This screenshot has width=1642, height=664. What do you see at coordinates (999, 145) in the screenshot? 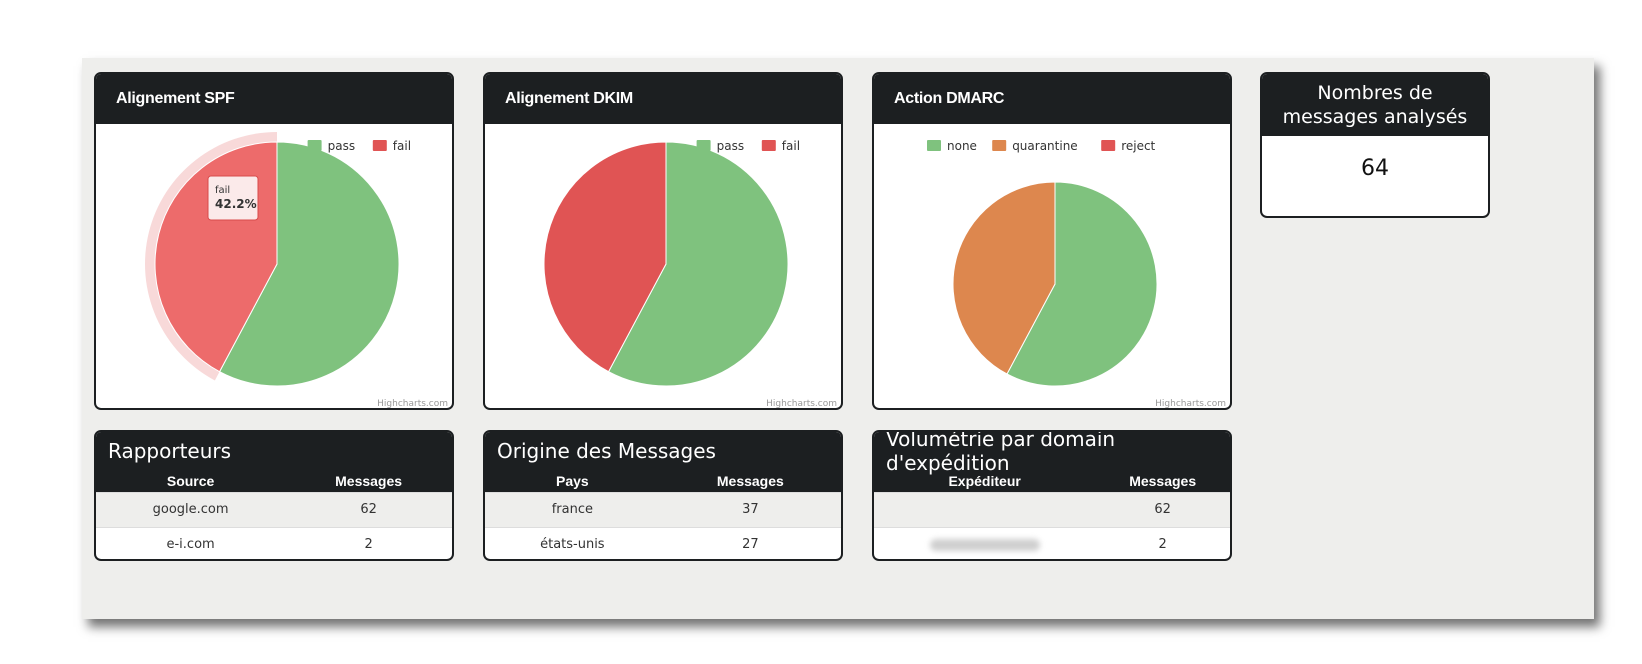
I see `legend-symbol-quarantine` at bounding box center [999, 145].